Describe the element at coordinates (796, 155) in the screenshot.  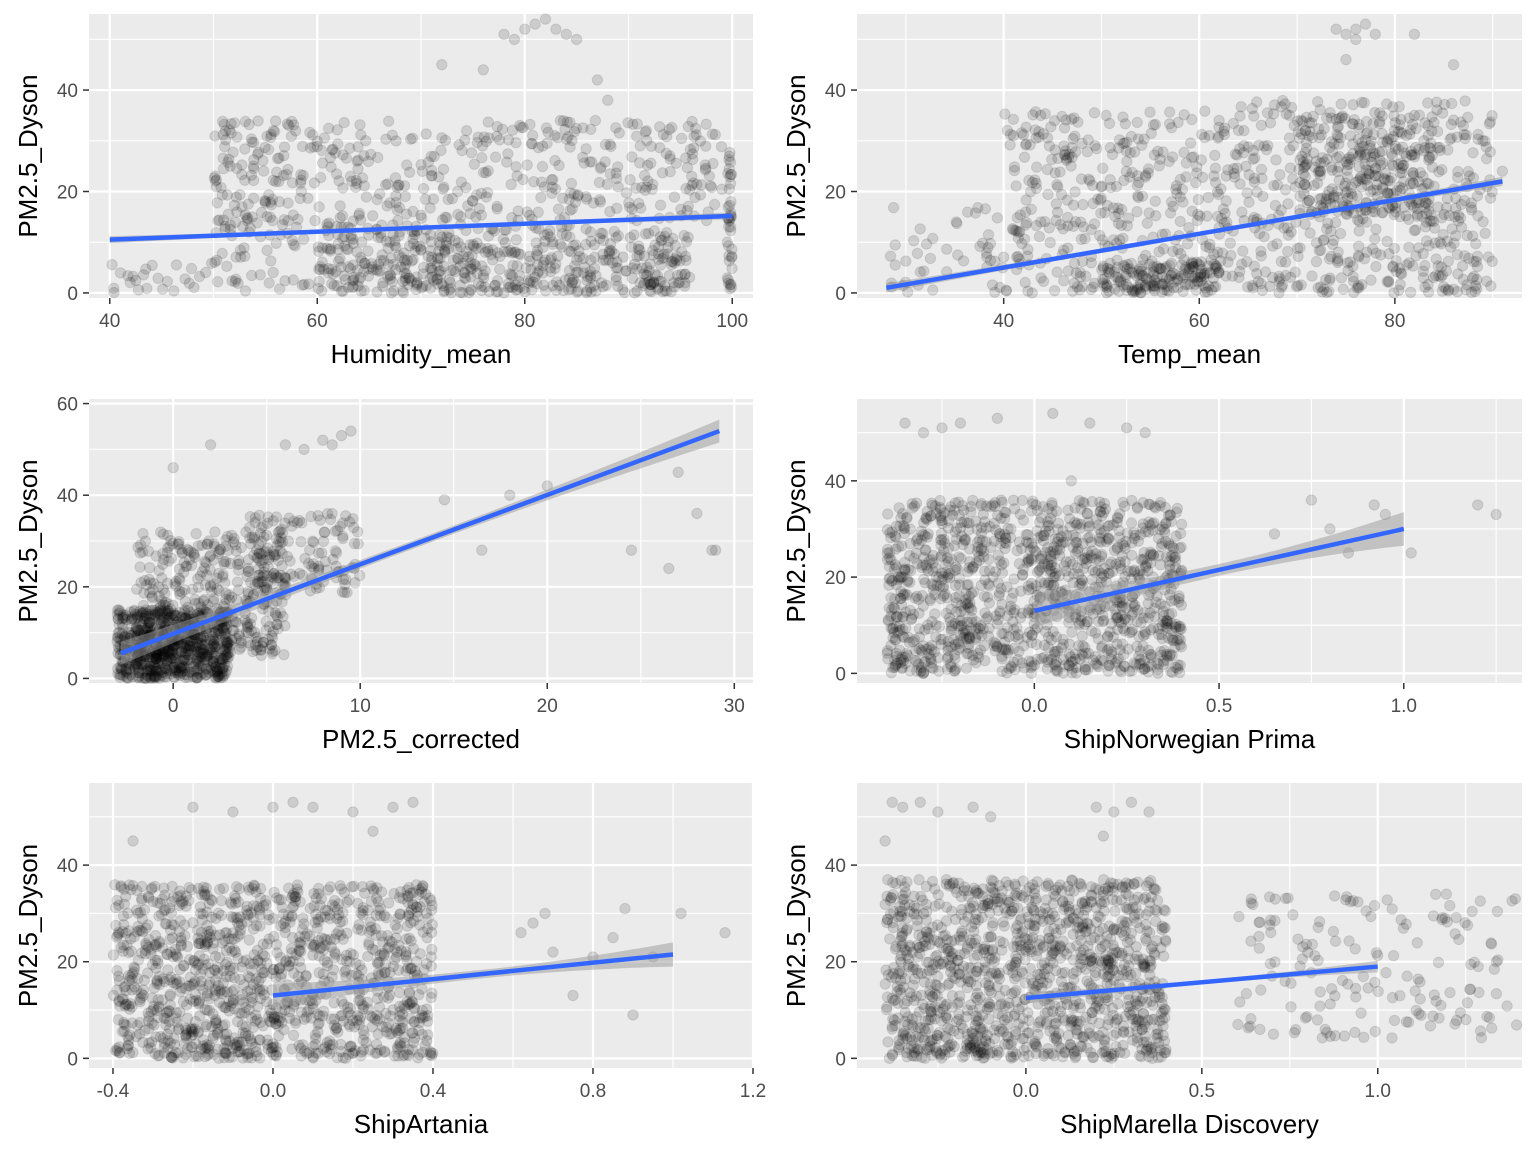
I see `y-axis-title: PM2.5_Dyson` at that location.